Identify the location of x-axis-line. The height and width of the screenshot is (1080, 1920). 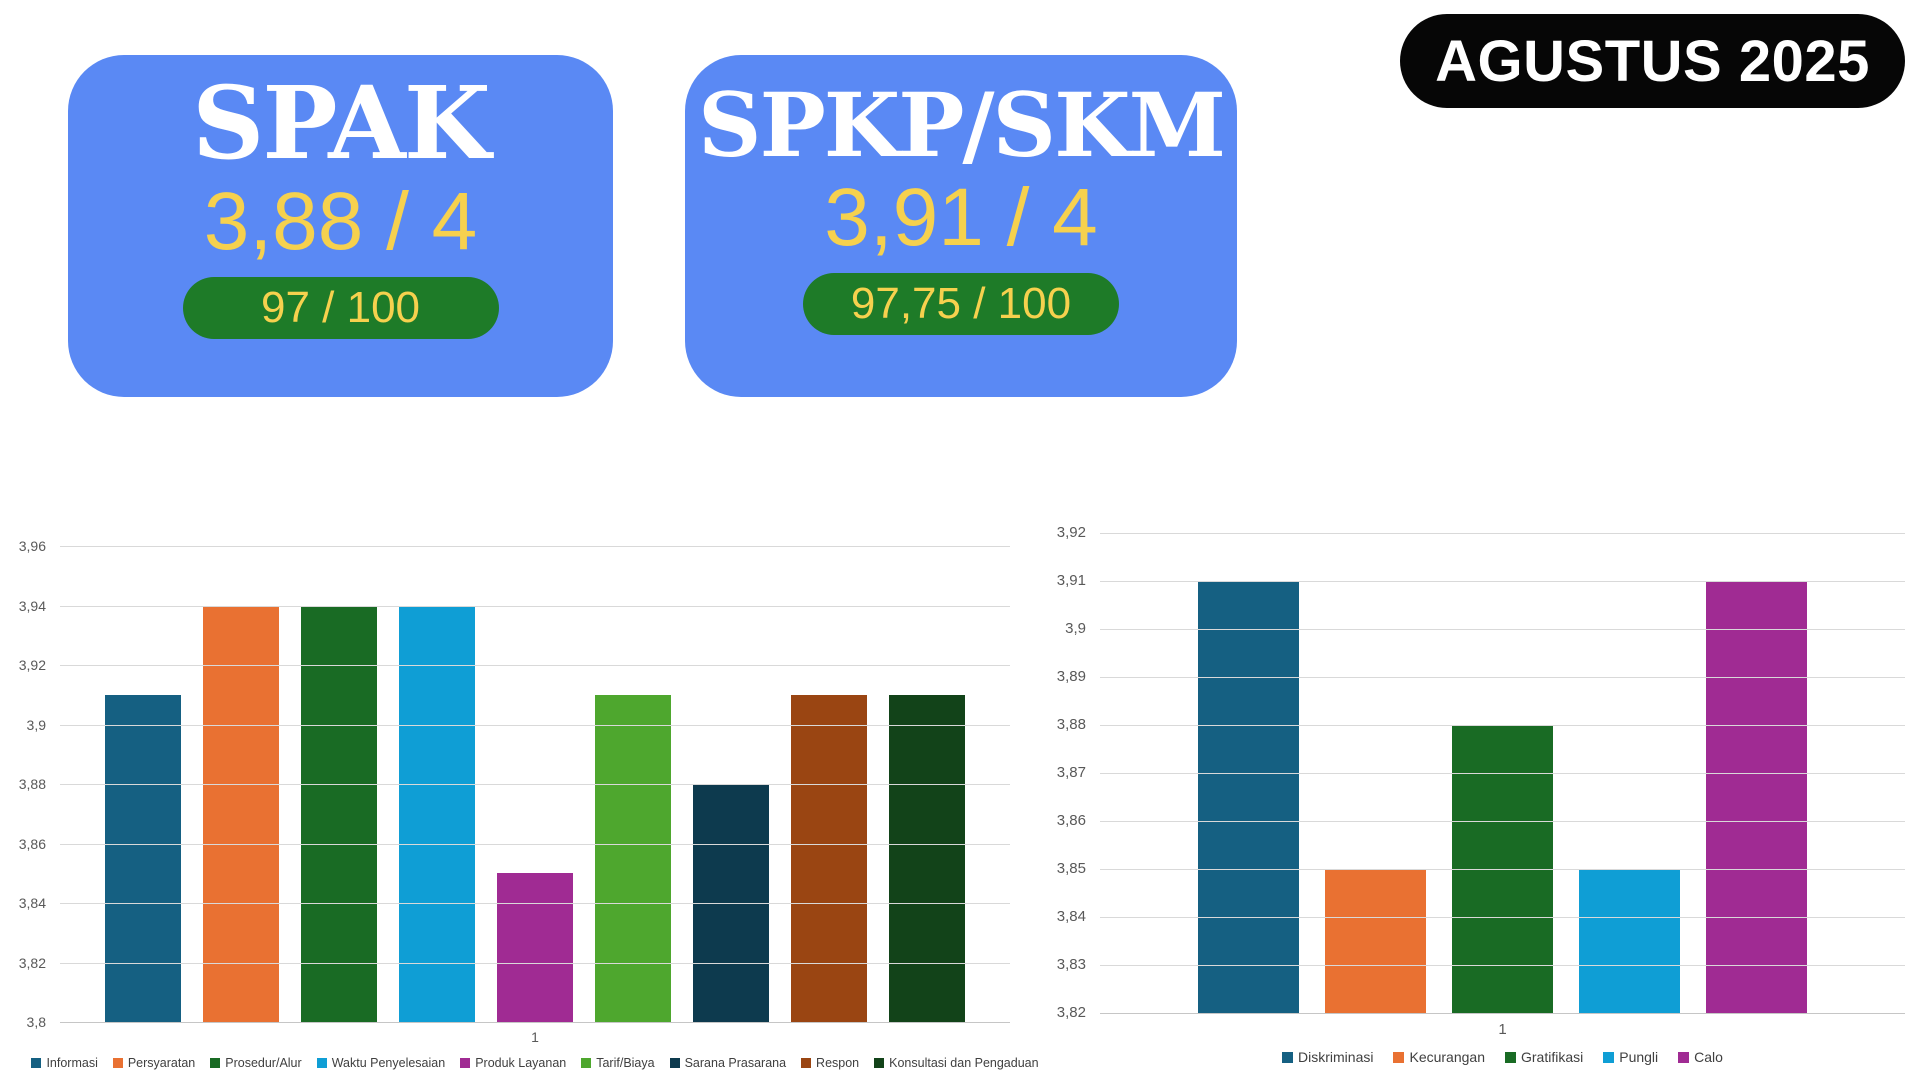
(535, 1022).